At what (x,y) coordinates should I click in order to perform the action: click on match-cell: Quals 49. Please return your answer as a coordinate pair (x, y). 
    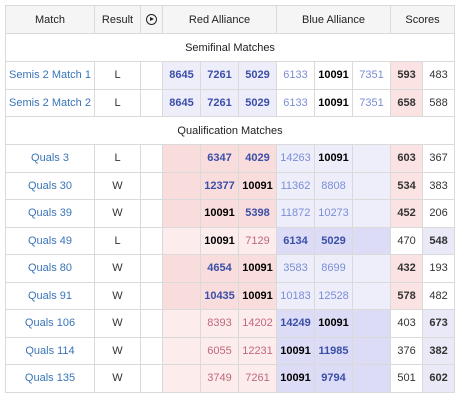
    Looking at the image, I should click on (50, 240).